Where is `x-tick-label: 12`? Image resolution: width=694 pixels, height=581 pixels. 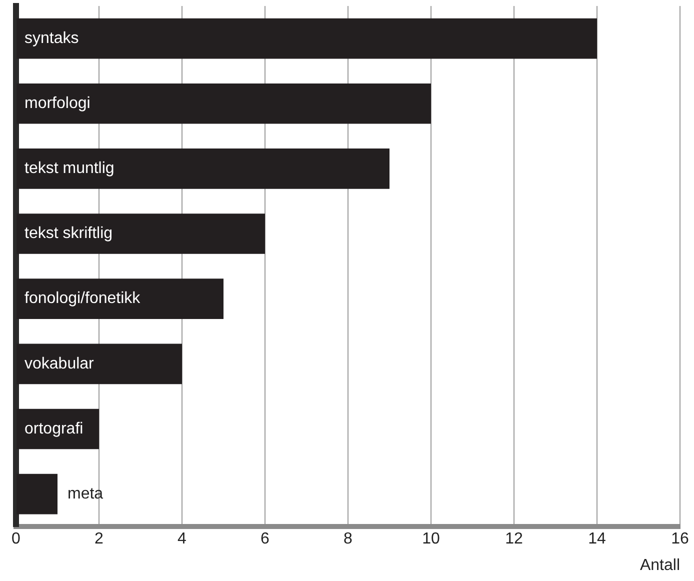 x-tick-label: 12 is located at coordinates (514, 539).